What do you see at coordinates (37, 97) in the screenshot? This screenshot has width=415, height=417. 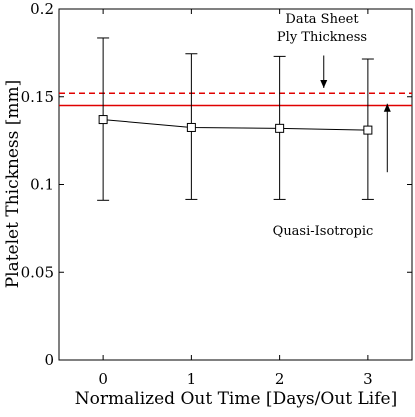 I see `y-tick-label: 0.15` at bounding box center [37, 97].